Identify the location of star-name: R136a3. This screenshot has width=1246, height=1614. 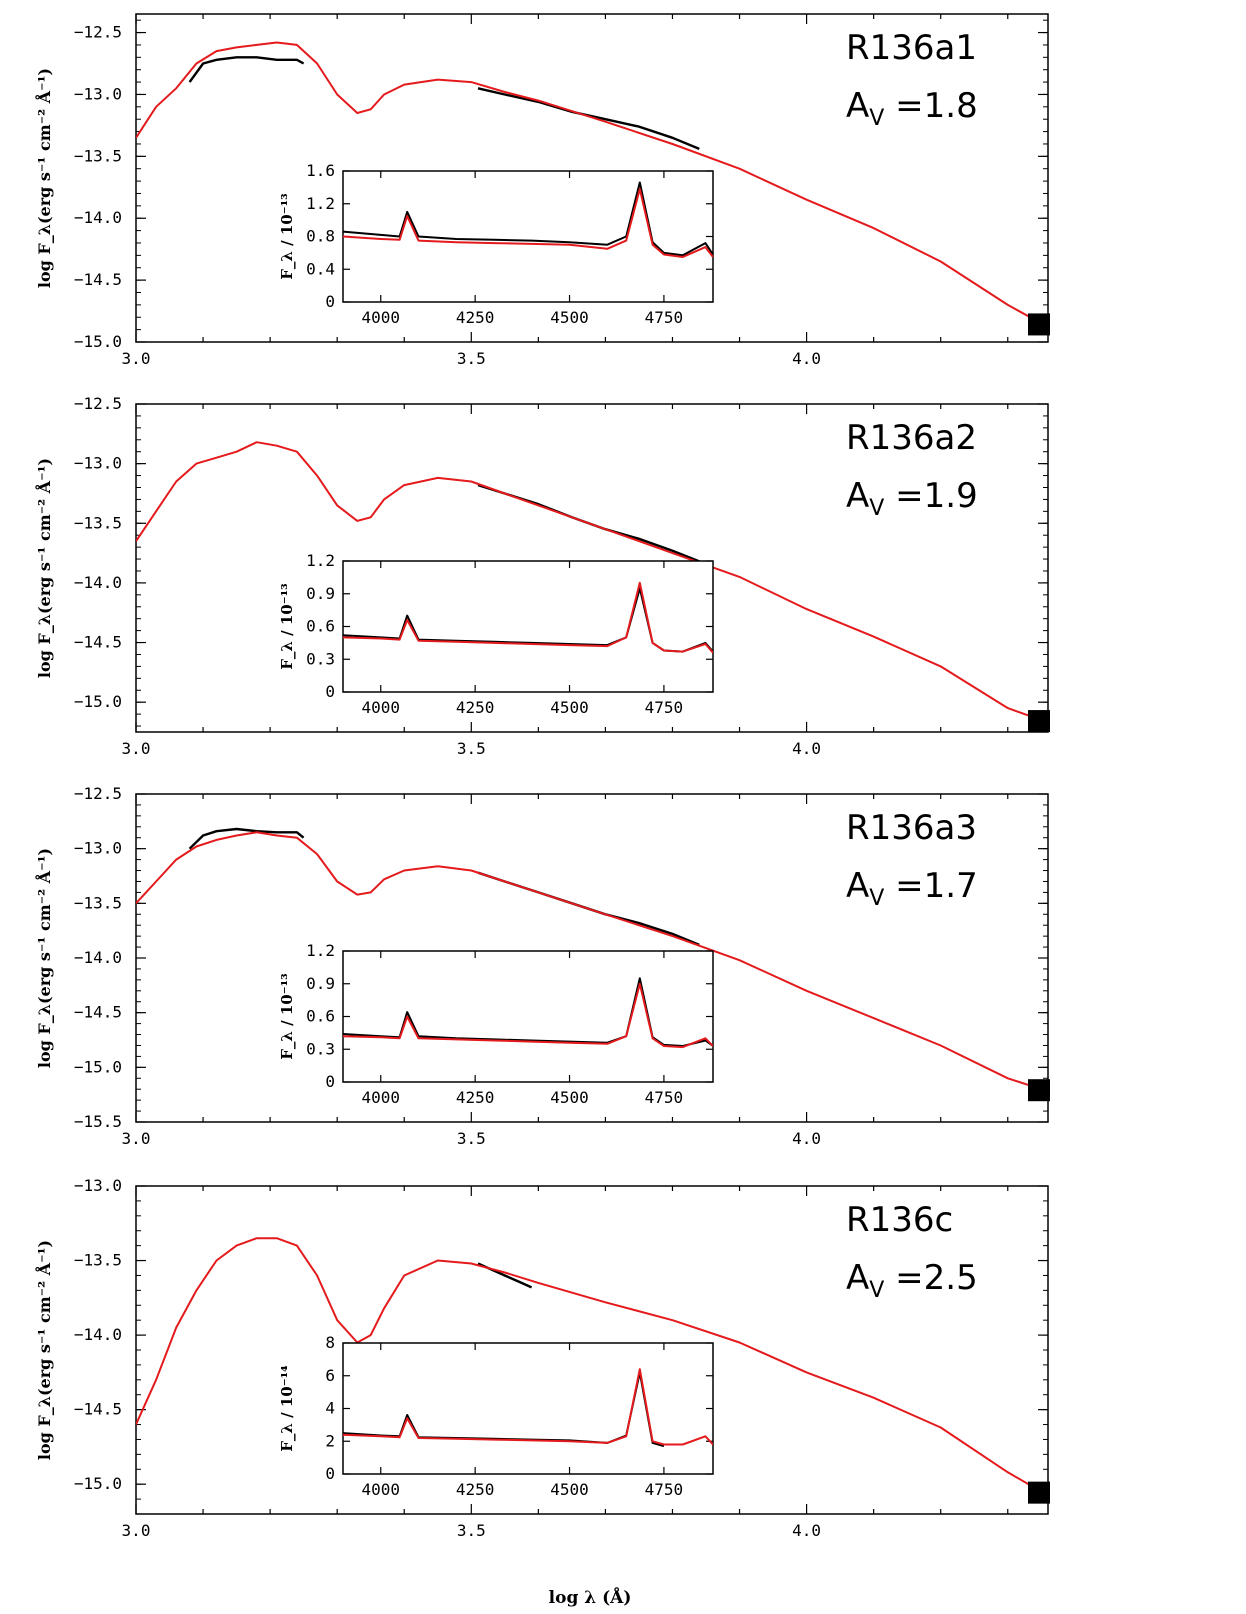
(911, 828).